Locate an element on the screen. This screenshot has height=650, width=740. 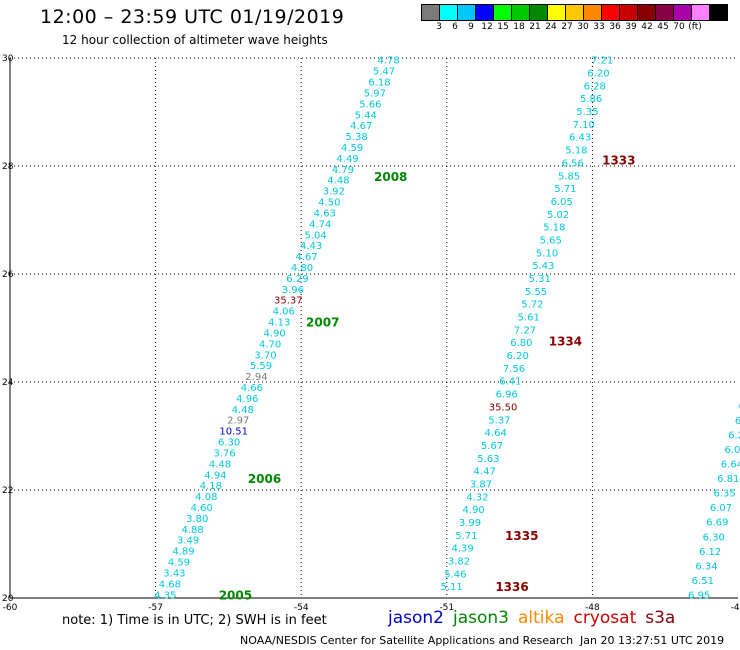
wave-height-value: 35.37 is located at coordinates (288, 301).